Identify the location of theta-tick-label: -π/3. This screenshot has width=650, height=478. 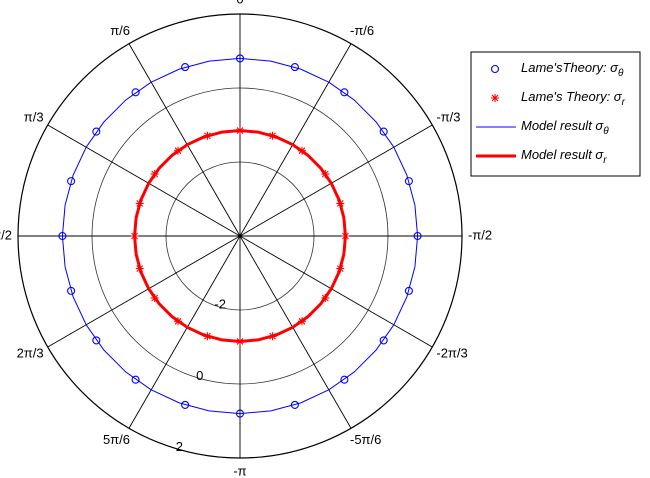
(448, 116).